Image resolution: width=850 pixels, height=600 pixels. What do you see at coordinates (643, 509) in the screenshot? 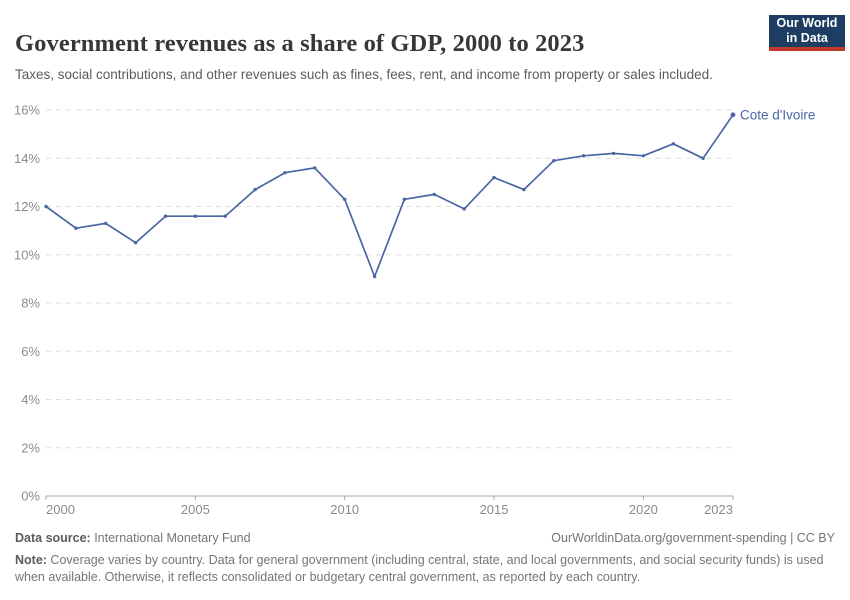
I see `x-axis-label: 2020` at bounding box center [643, 509].